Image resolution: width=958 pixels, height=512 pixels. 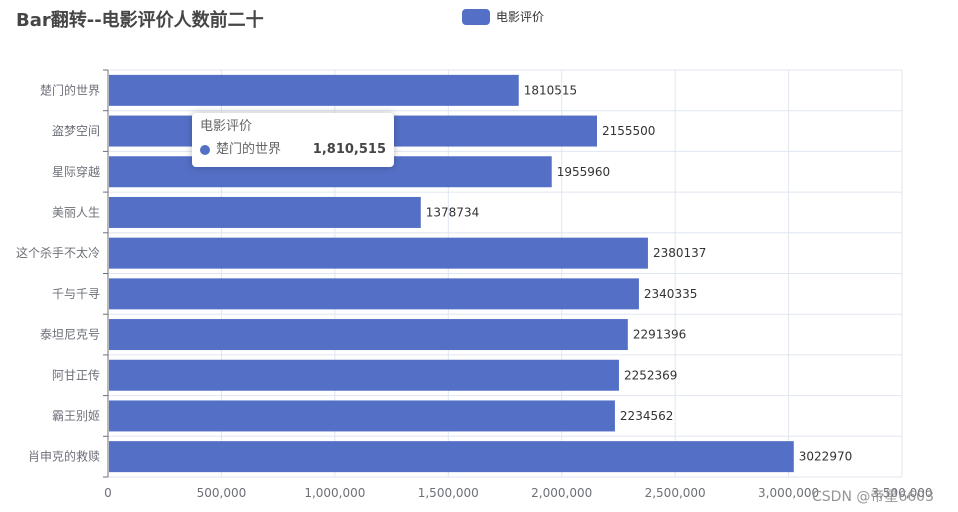 What do you see at coordinates (675, 493) in the screenshot?
I see `x-tick-label: 2,500,000` at bounding box center [675, 493].